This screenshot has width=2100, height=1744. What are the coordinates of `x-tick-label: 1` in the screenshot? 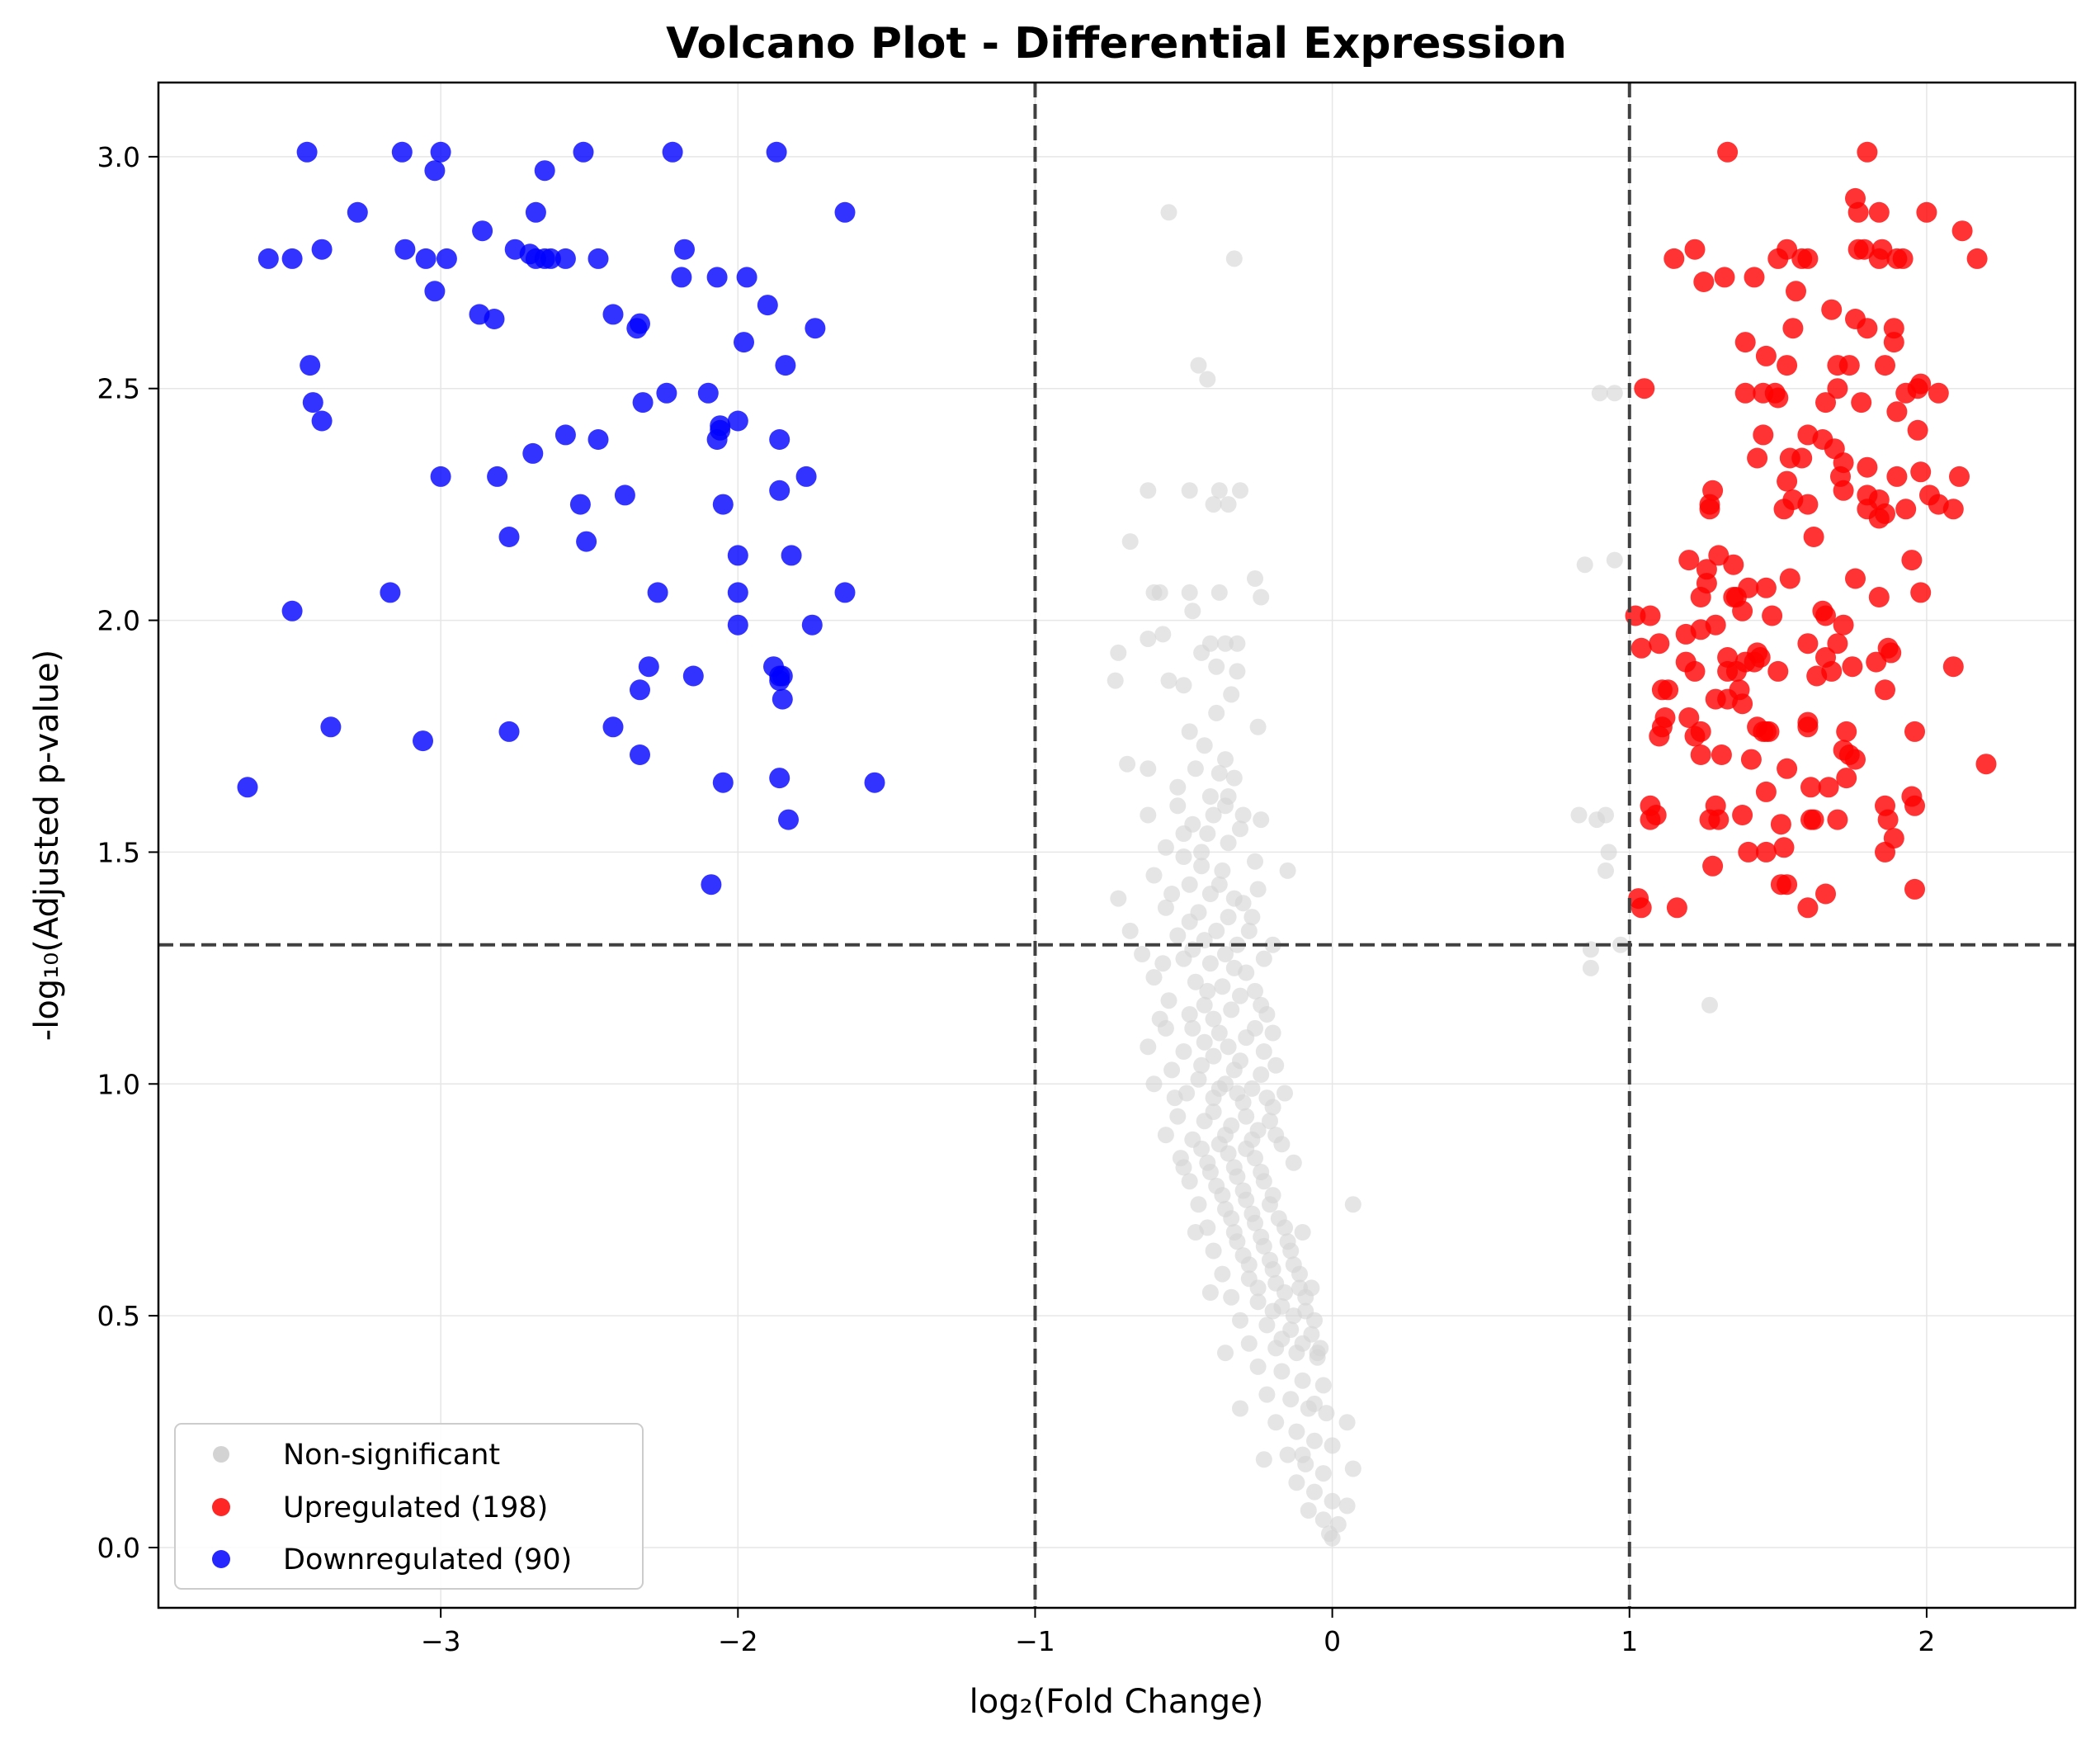 It's located at (1629, 1641).